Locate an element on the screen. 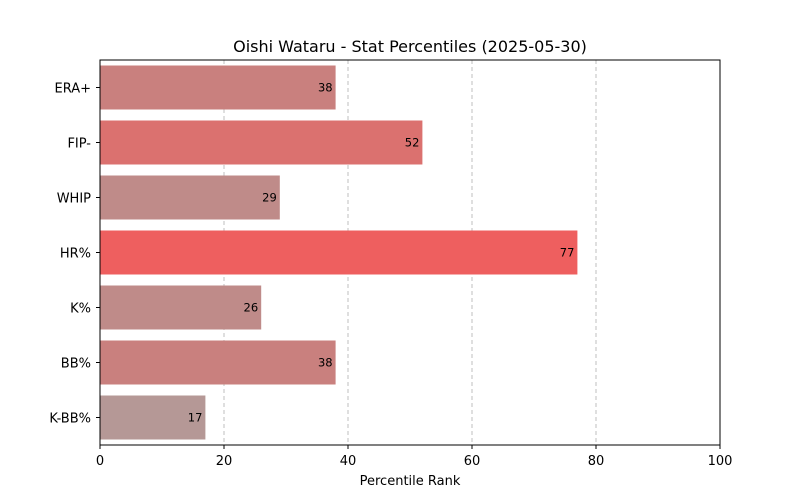 The image size is (800, 500). y-axis-ticks: ERA+ FIP- WHIP HR% K% BB% K-BB% is located at coordinates (74, 254).